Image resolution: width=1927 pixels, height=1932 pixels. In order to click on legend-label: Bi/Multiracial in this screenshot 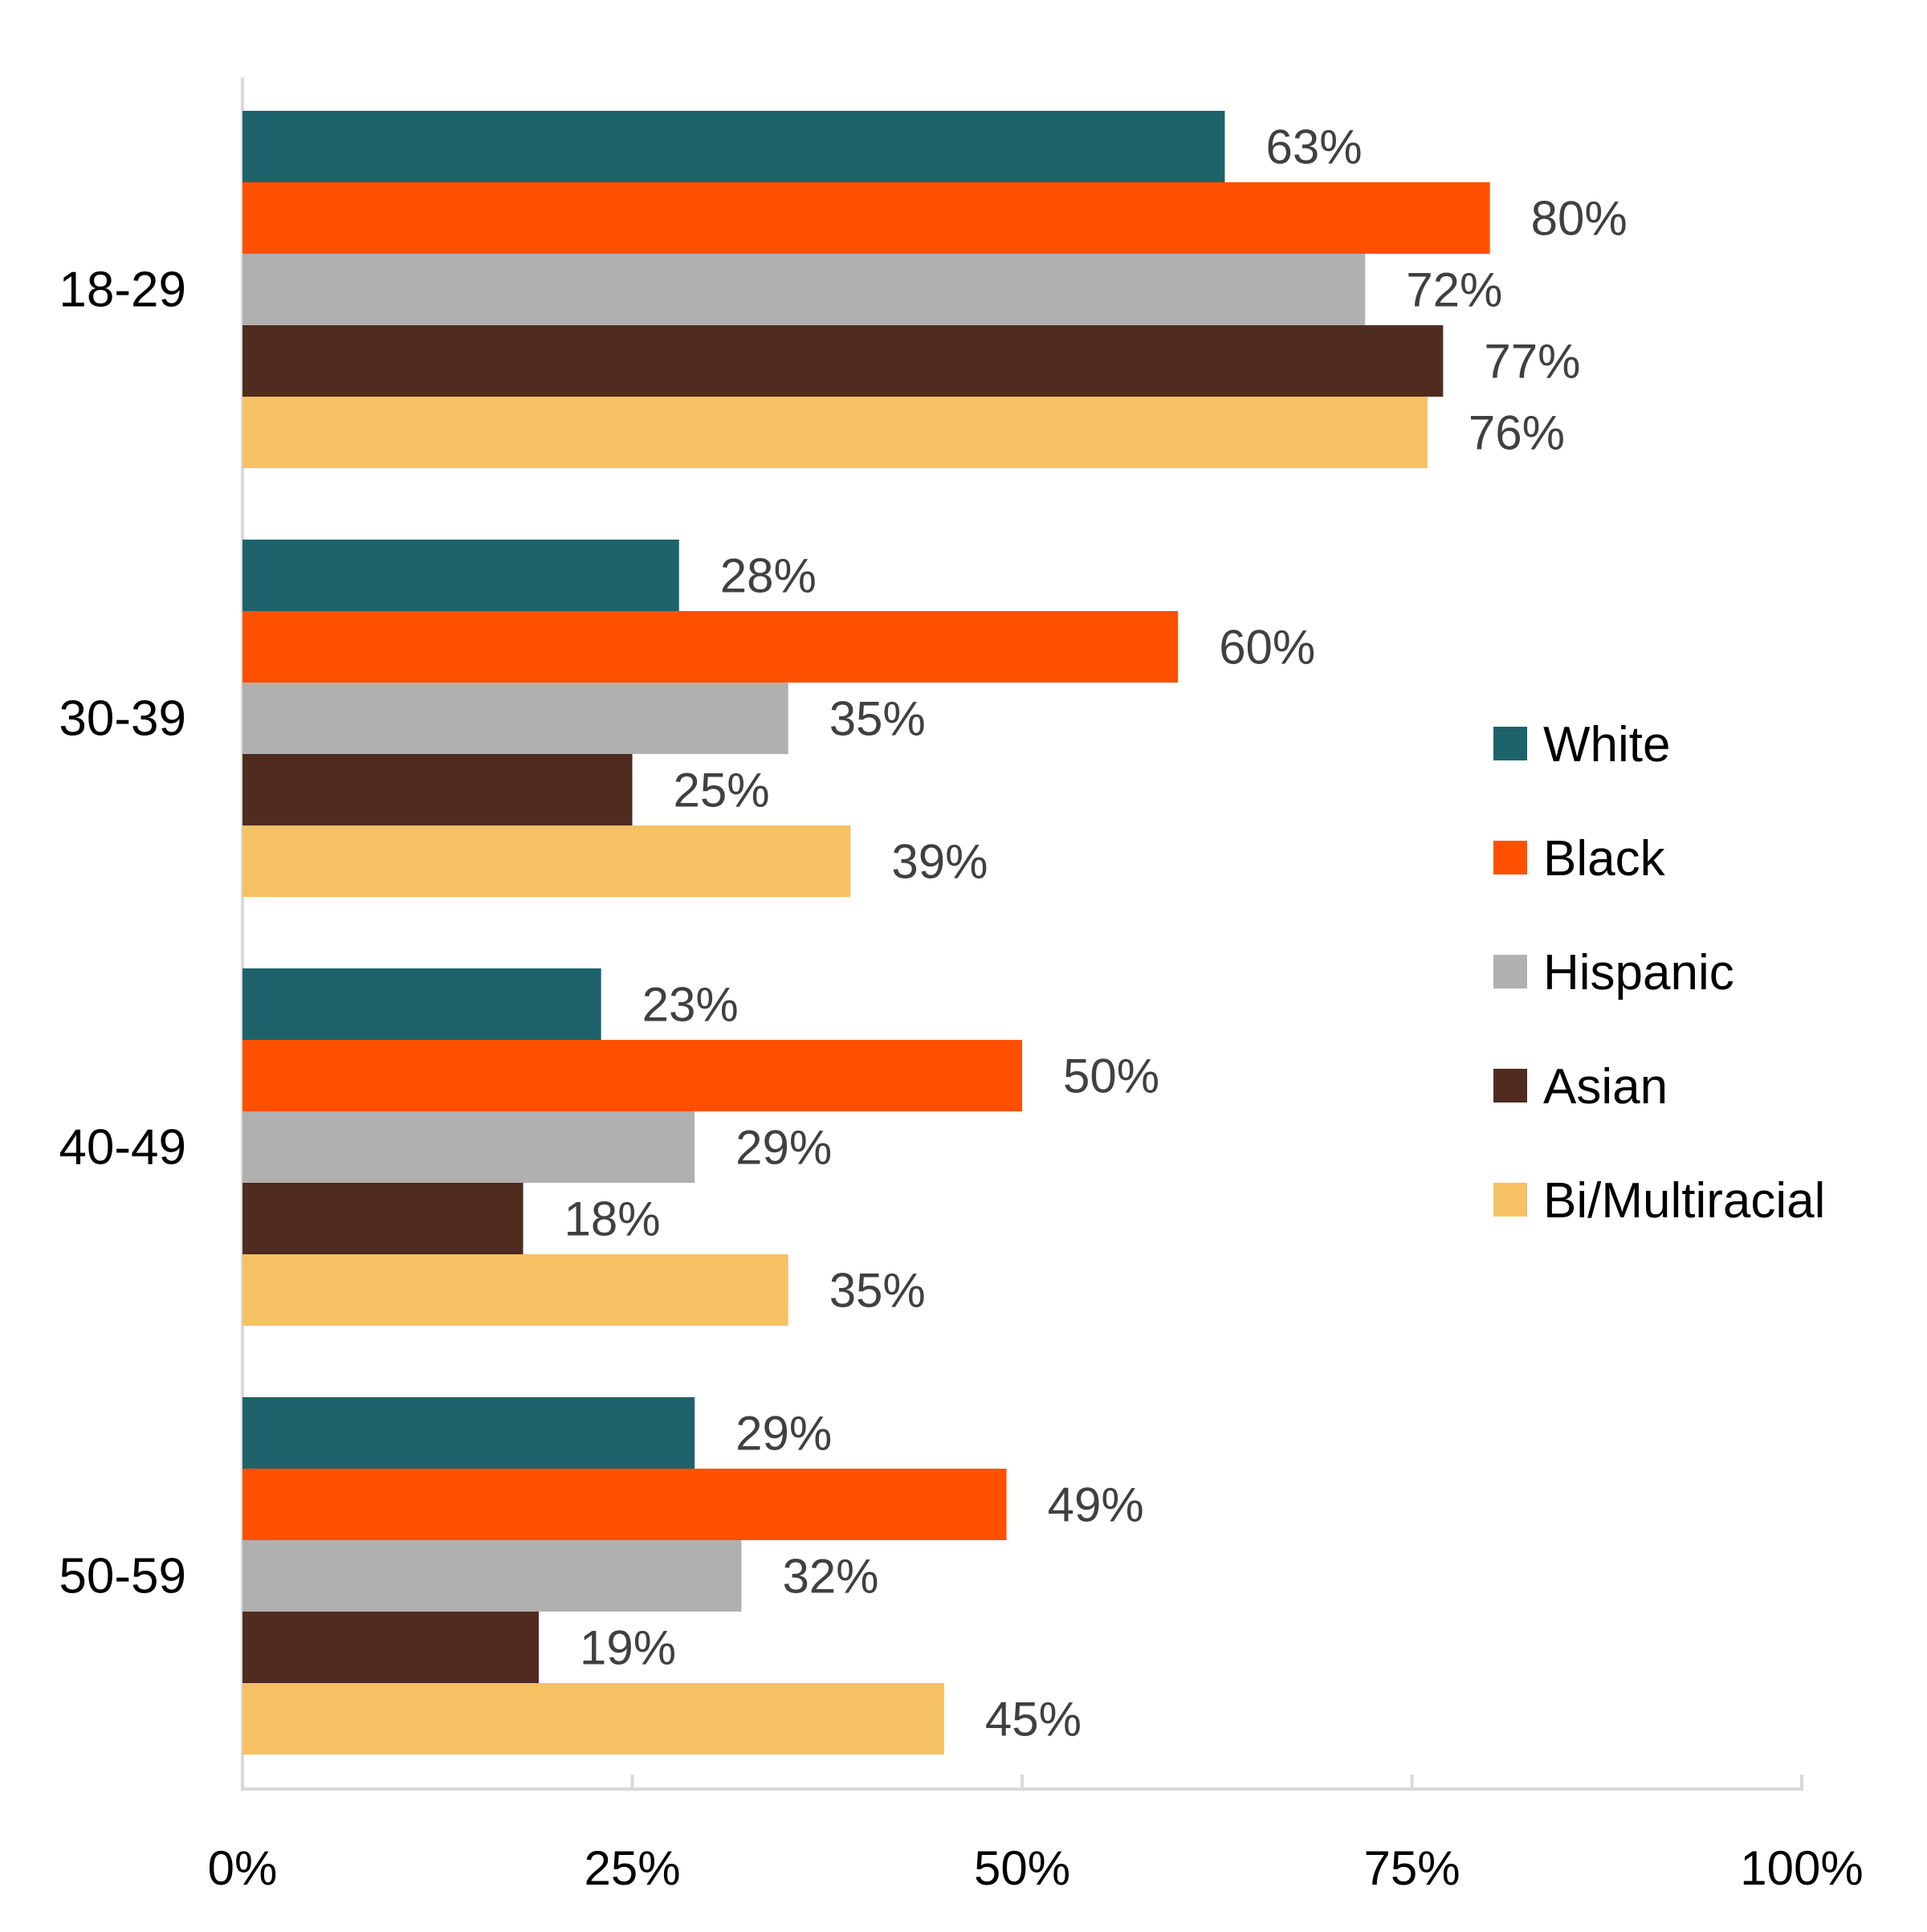, I will do `click(1684, 1201)`.